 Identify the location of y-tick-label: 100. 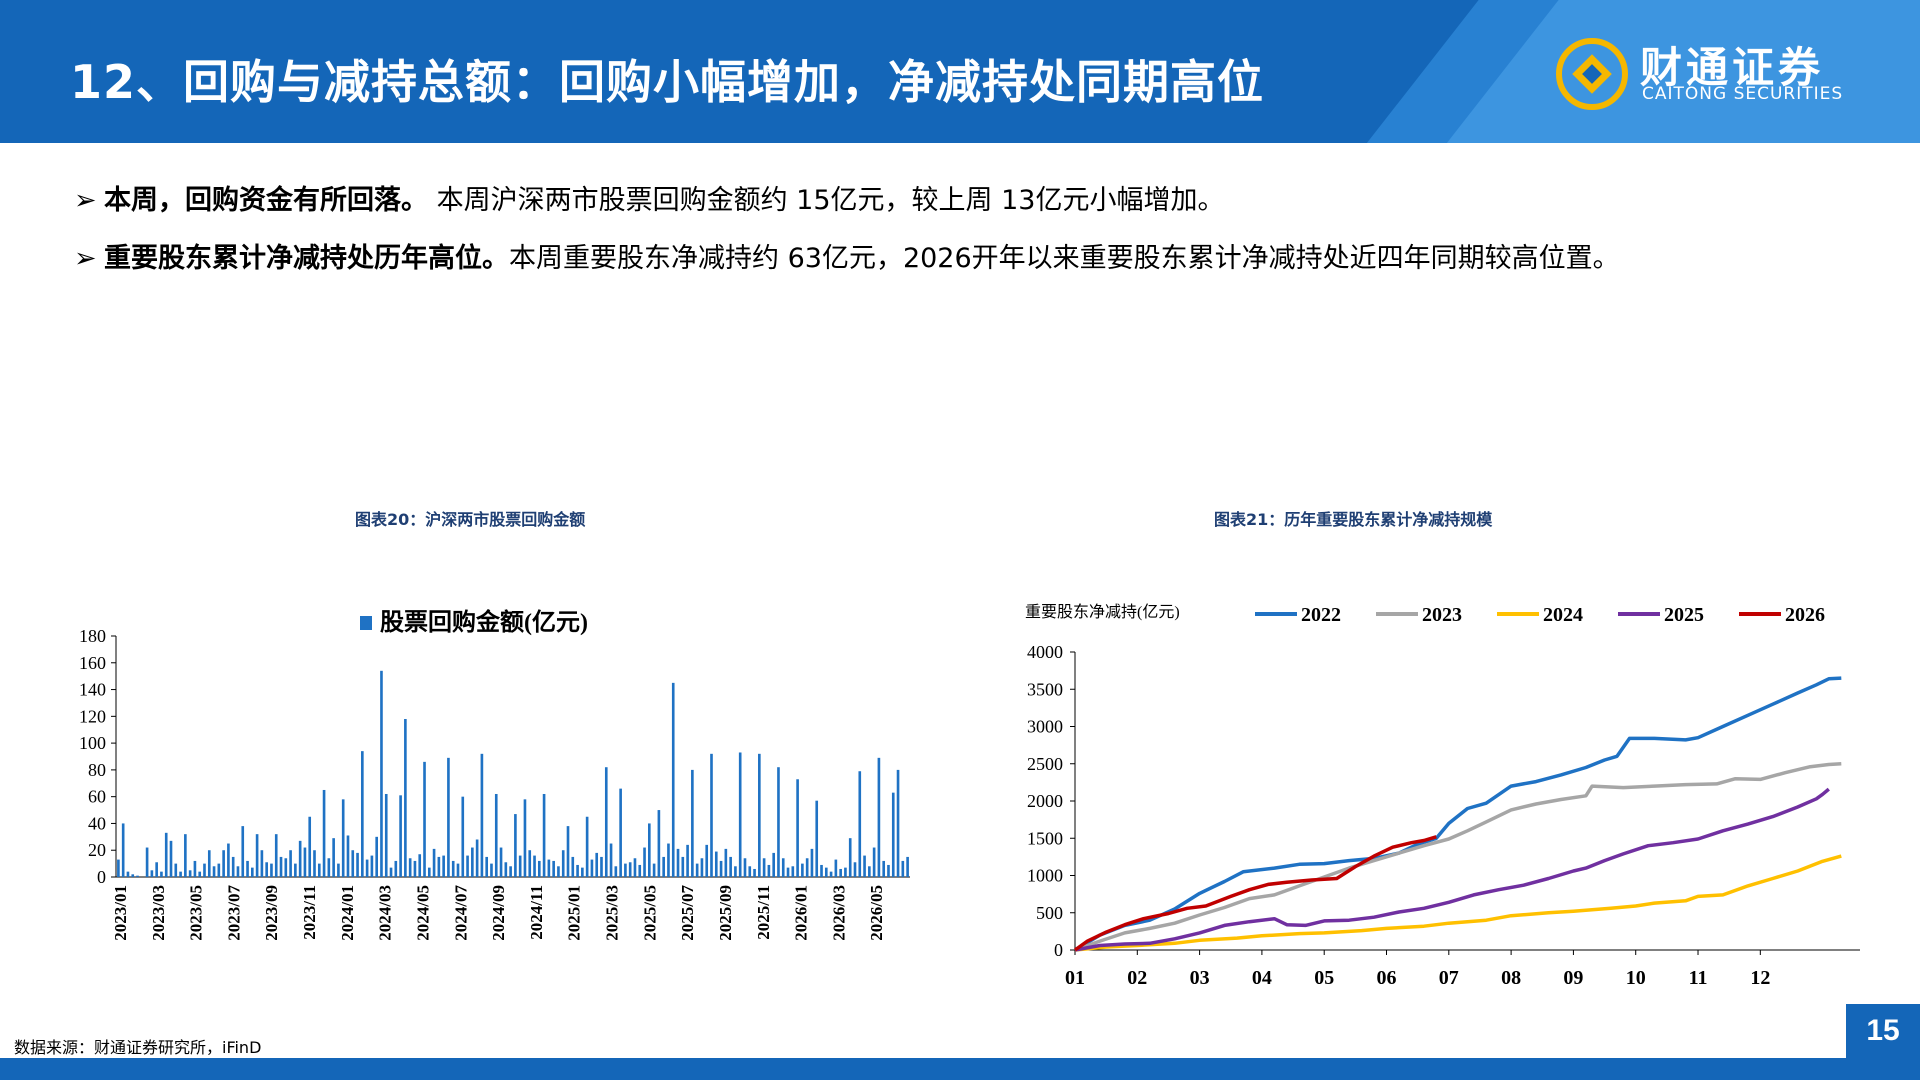
(92, 743).